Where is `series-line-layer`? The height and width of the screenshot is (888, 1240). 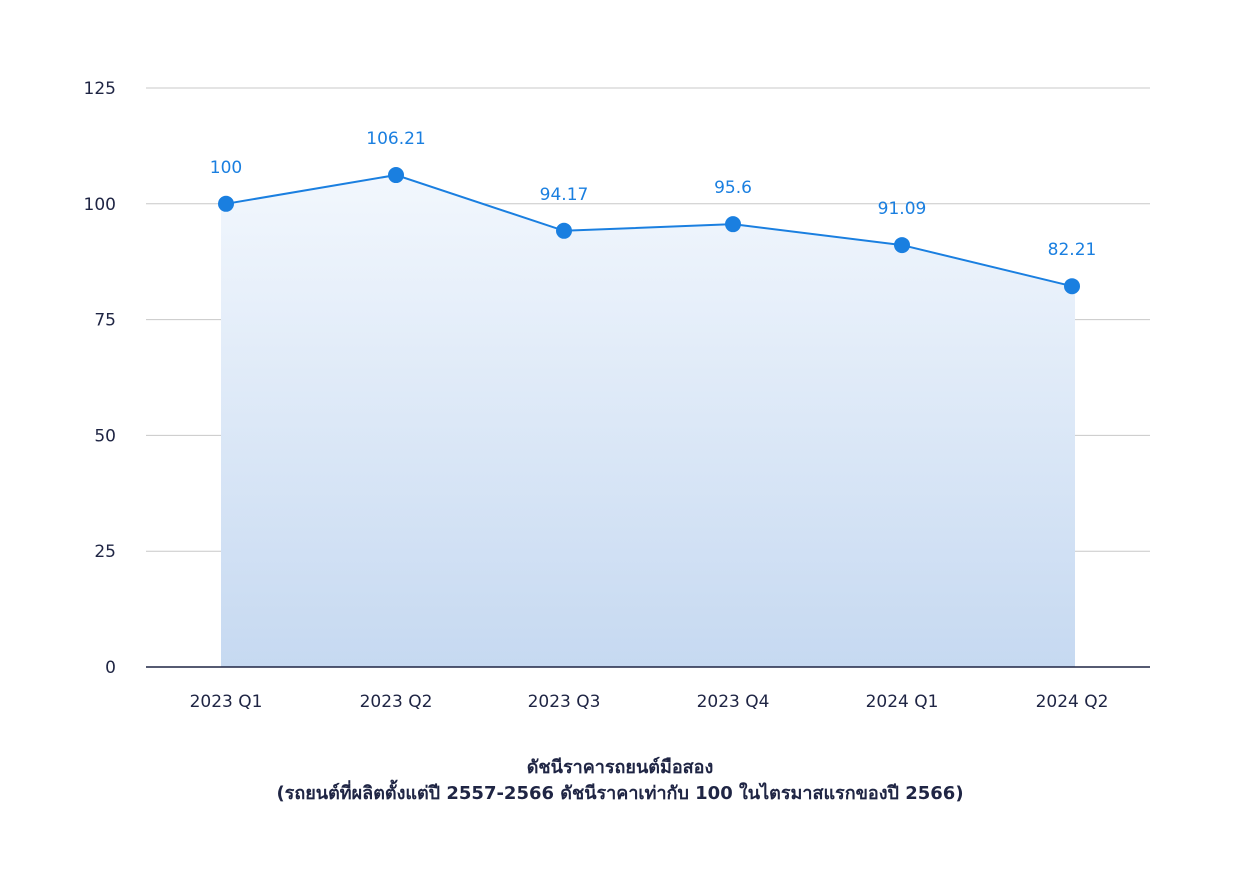
series-line-layer is located at coordinates (649, 231).